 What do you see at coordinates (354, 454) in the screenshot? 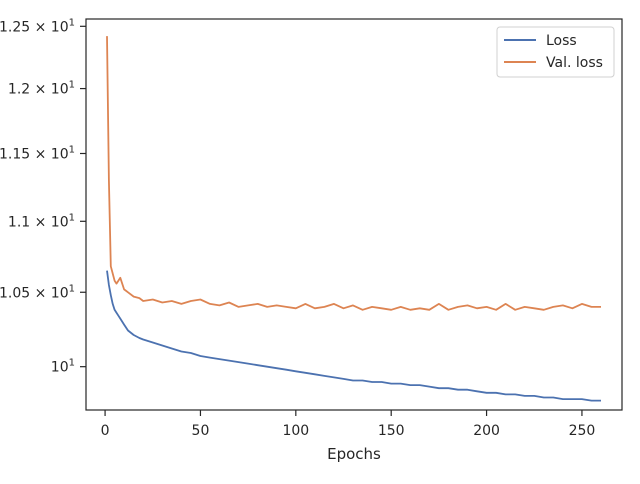
I see `x-axis-label: Epochs` at bounding box center [354, 454].